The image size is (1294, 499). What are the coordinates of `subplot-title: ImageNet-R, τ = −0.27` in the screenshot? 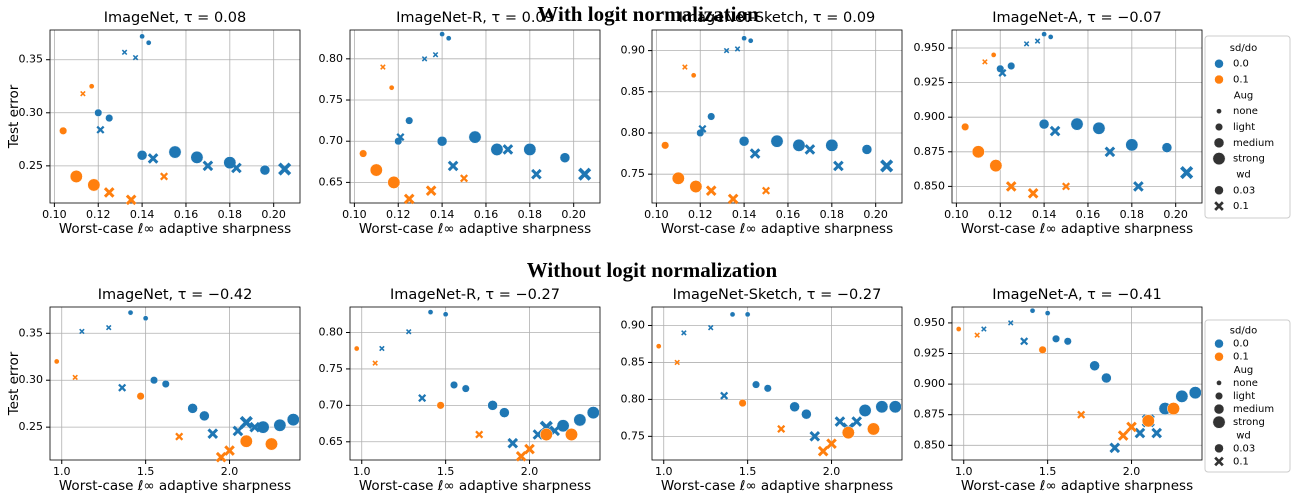 It's located at (475, 295).